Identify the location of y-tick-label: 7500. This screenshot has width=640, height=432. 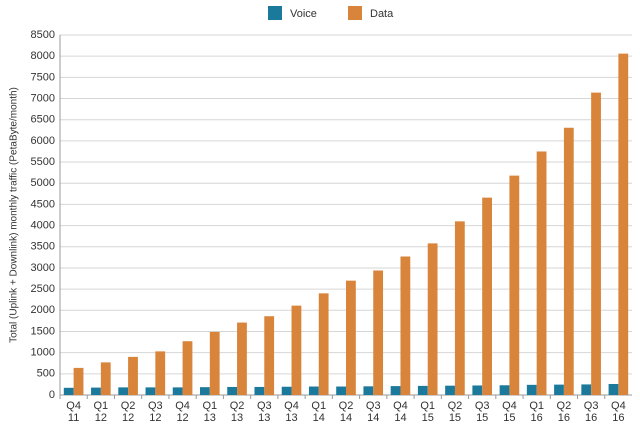
(43, 77).